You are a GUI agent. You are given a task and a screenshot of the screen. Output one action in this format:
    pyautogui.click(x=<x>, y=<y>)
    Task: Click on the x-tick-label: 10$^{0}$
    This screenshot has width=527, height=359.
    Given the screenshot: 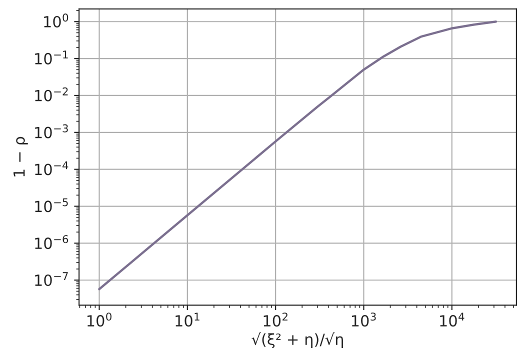 What is the action you would take?
    pyautogui.click(x=99, y=319)
    